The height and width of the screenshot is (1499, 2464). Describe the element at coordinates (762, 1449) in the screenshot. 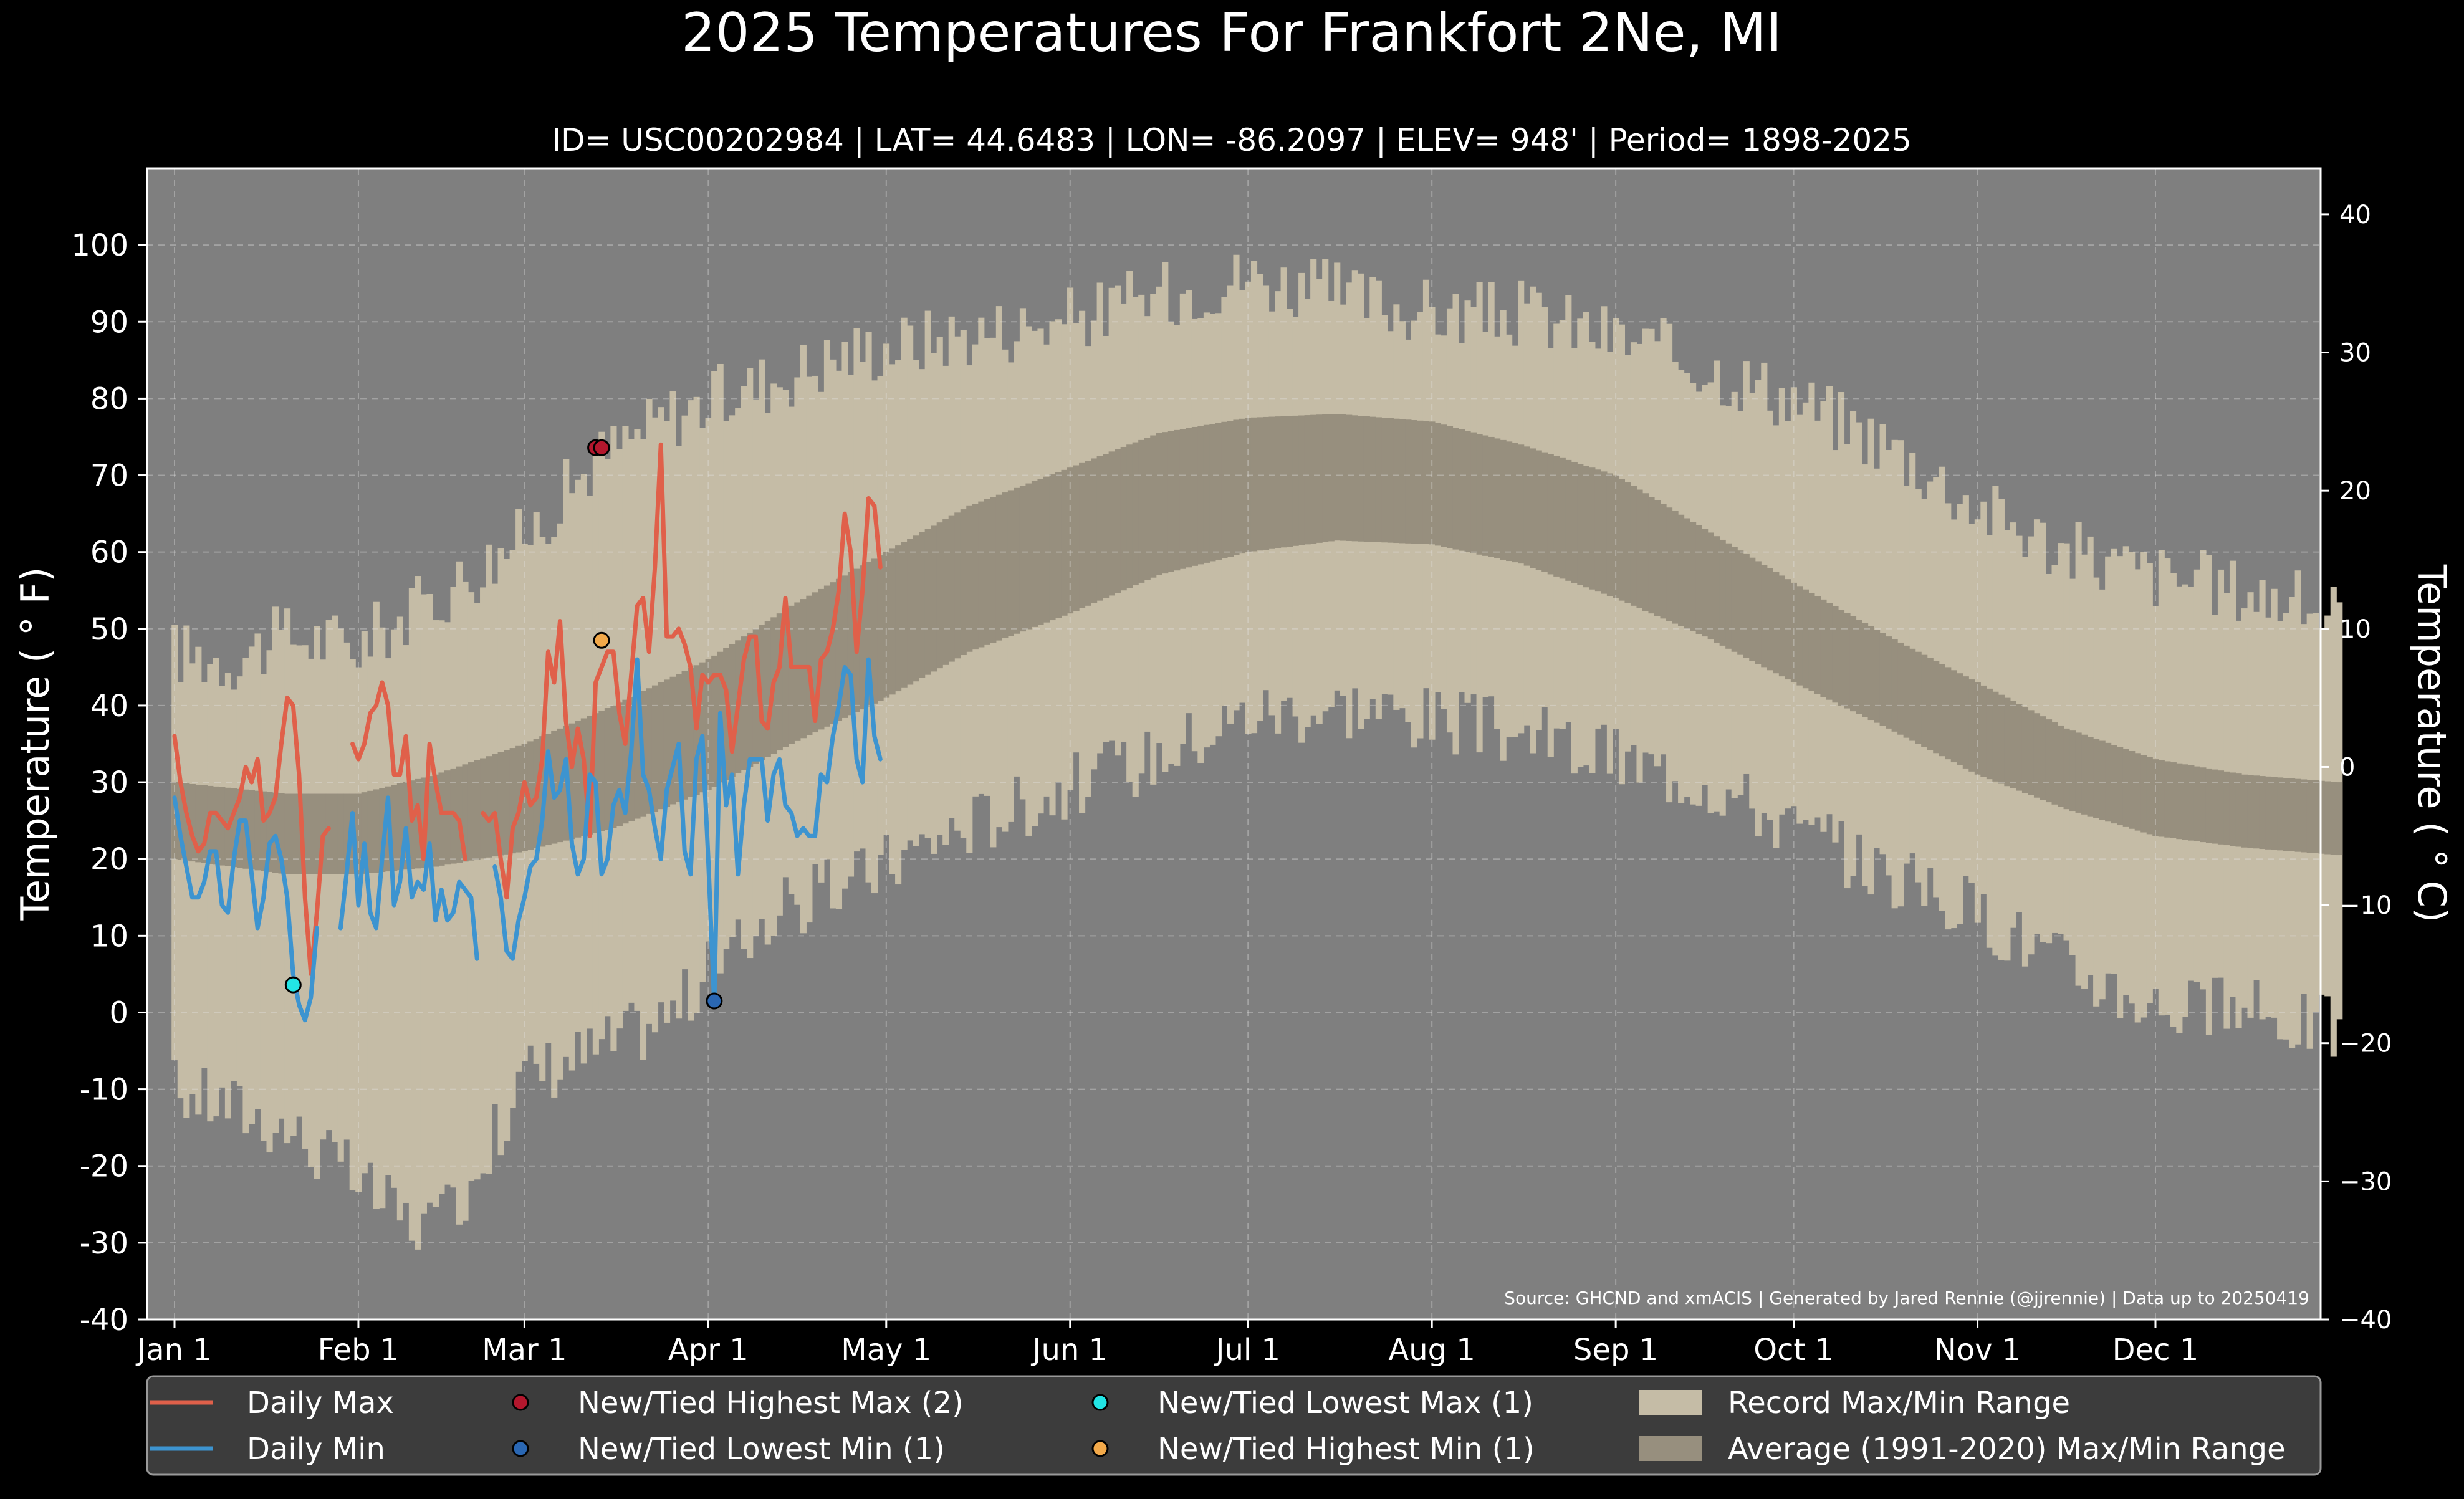

I see `legend-label: New/Tied Lowest Min (1)` at that location.